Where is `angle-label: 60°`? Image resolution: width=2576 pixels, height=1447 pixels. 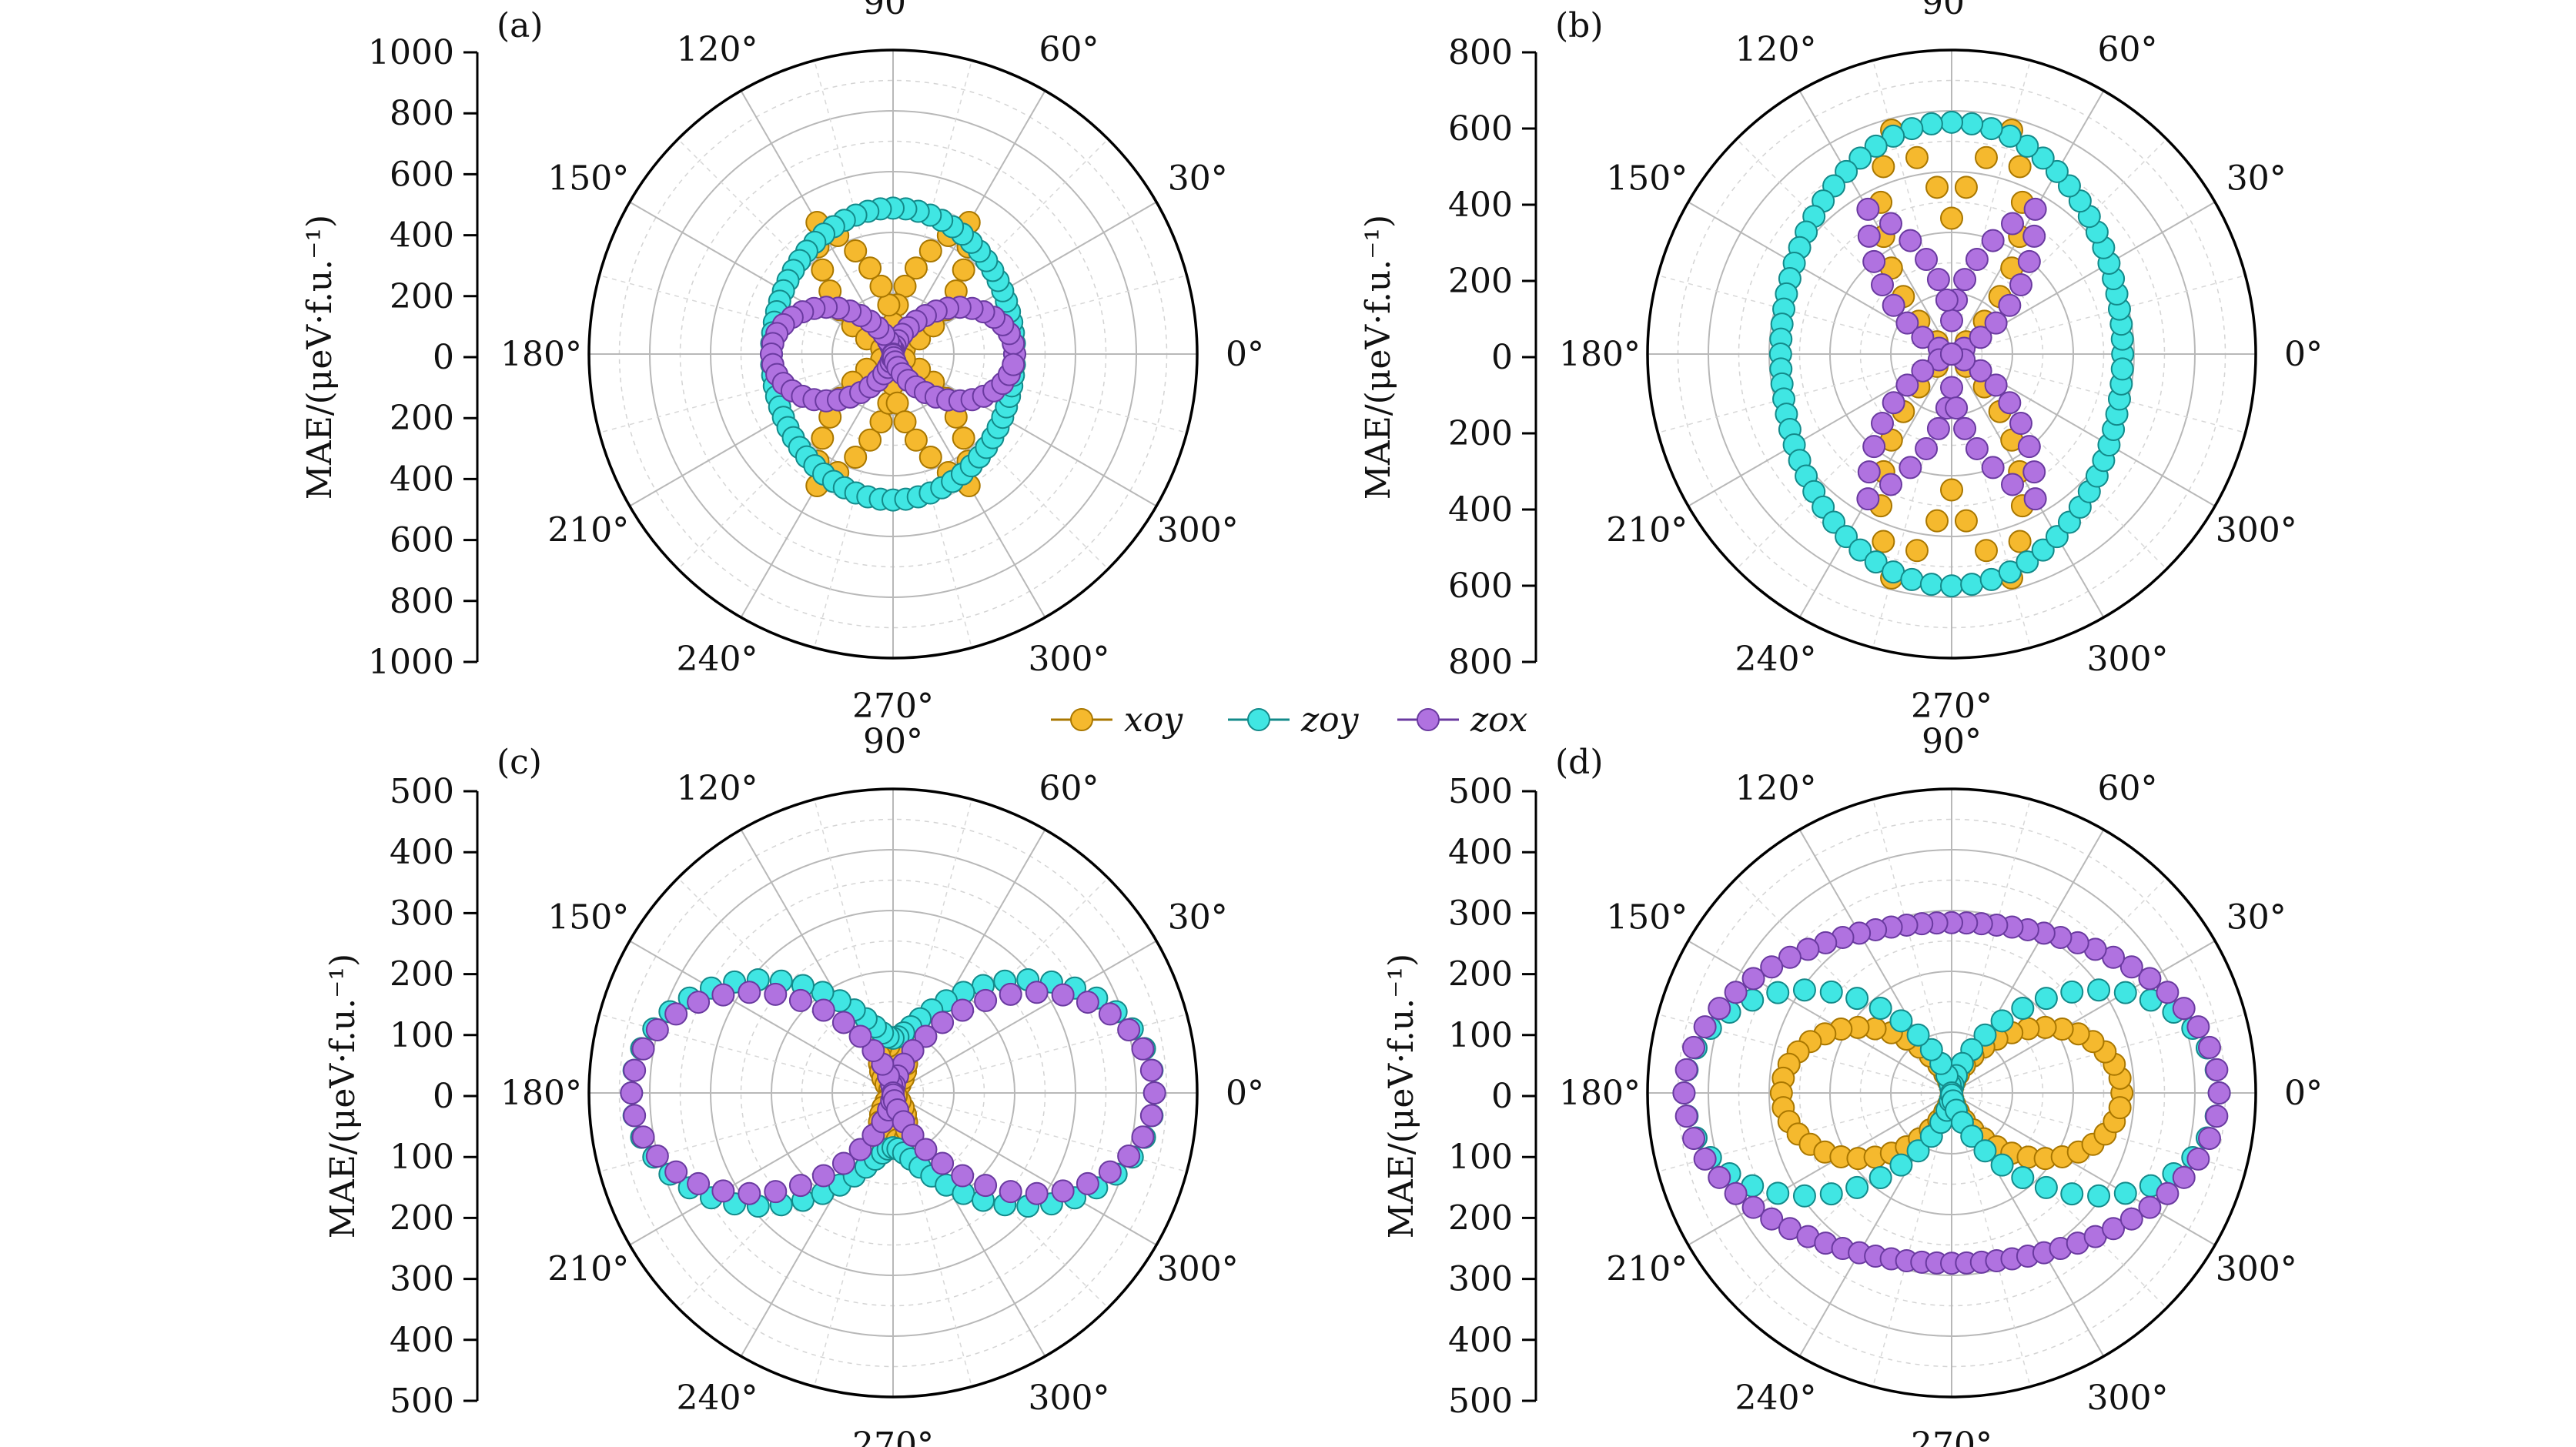 angle-label: 60° is located at coordinates (2128, 788).